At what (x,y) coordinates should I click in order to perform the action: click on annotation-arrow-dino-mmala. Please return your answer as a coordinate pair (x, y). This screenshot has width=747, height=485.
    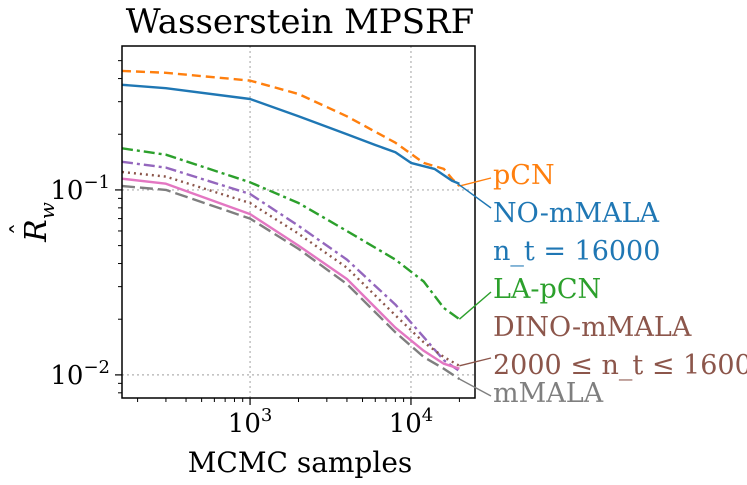
    Looking at the image, I should click on (475, 362).